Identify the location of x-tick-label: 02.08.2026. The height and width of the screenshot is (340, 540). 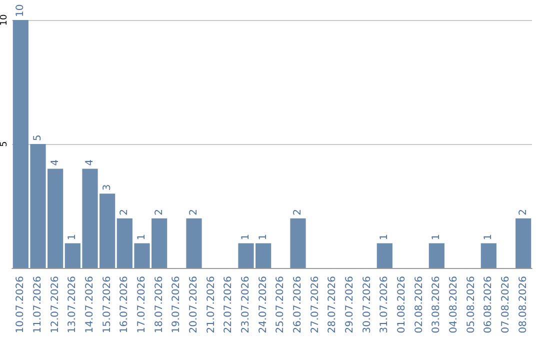
(419, 305).